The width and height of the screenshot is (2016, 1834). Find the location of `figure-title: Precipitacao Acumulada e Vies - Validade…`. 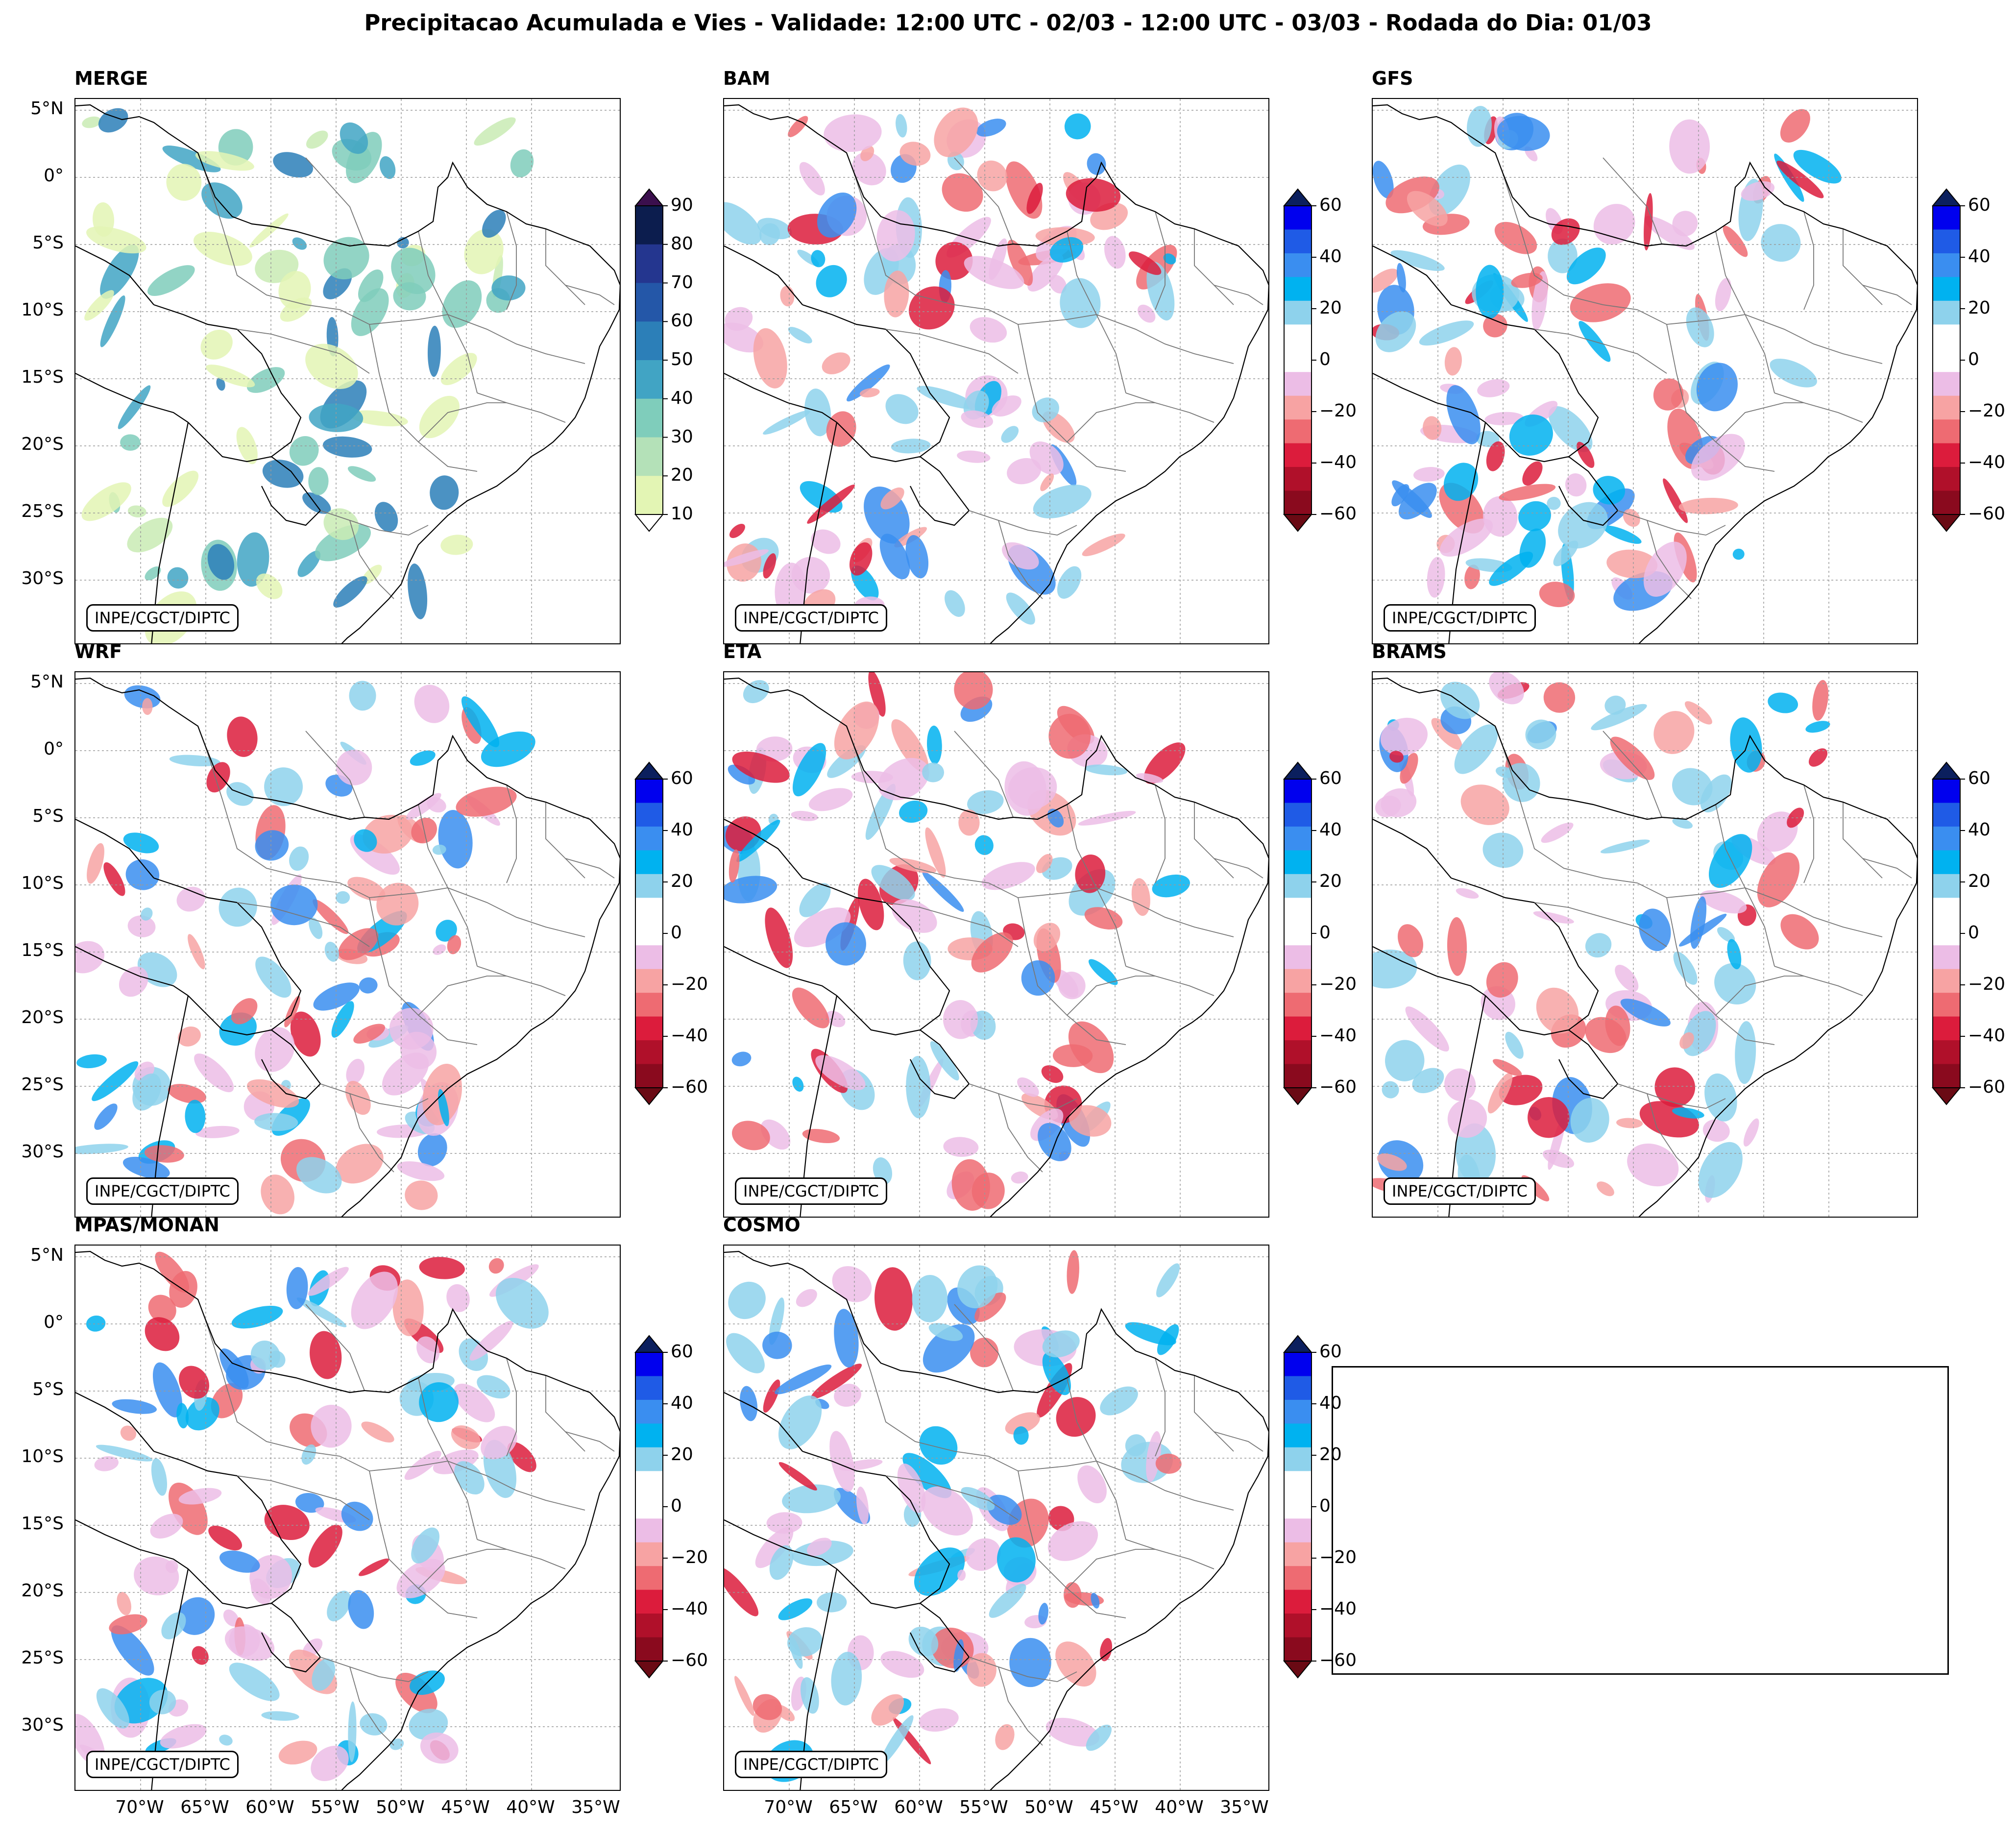

figure-title: Precipitacao Acumulada e Vies - Validade… is located at coordinates (1008, 23).